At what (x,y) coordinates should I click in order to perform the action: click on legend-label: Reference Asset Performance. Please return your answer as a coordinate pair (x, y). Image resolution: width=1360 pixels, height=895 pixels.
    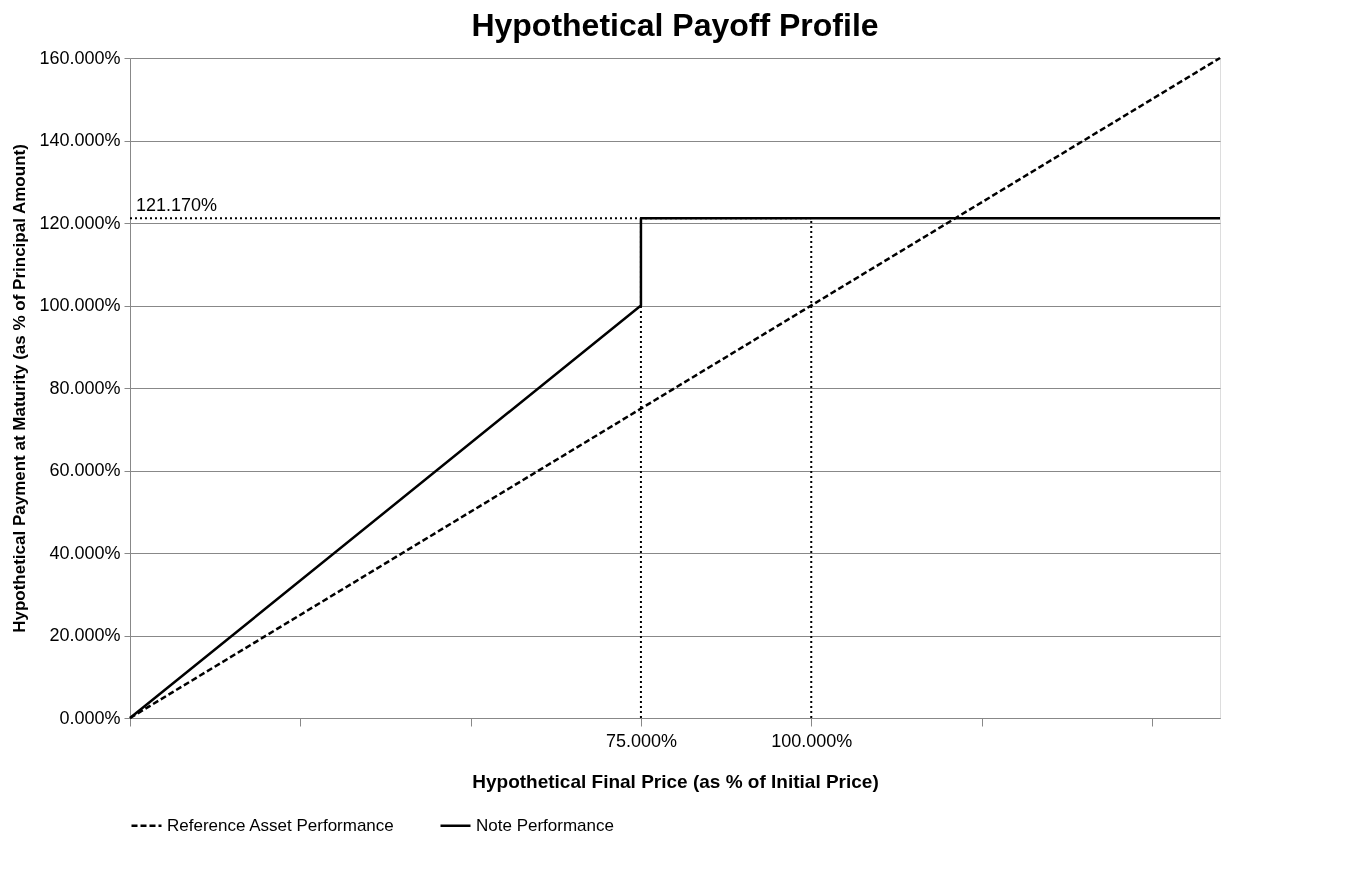
    Looking at the image, I should click on (280, 825).